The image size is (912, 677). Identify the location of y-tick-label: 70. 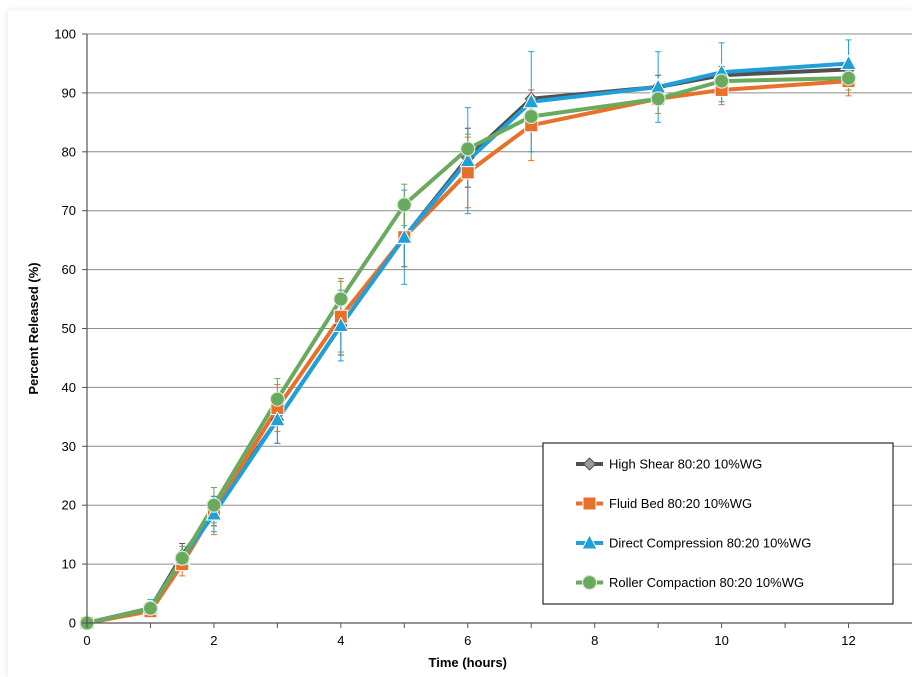
(69, 210).